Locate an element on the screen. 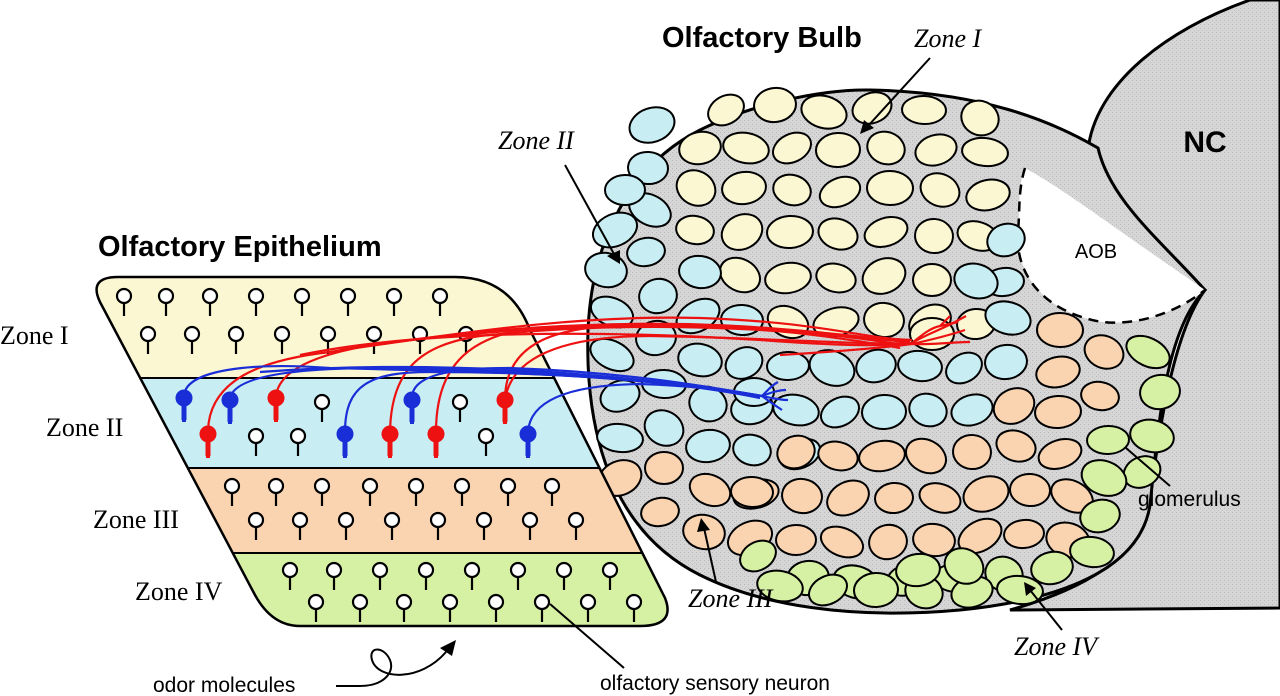 The width and height of the screenshot is (1280, 696). bulb-zone4-label: Zone IV is located at coordinates (1057, 646).